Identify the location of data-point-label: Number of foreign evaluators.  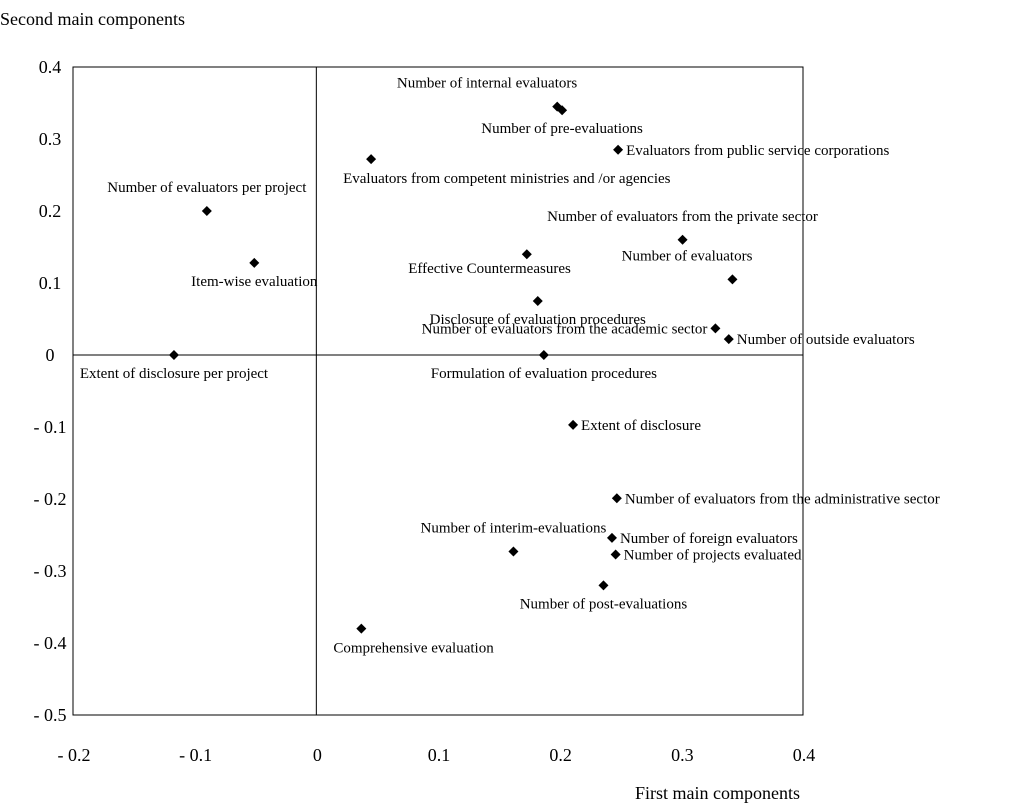
(709, 539).